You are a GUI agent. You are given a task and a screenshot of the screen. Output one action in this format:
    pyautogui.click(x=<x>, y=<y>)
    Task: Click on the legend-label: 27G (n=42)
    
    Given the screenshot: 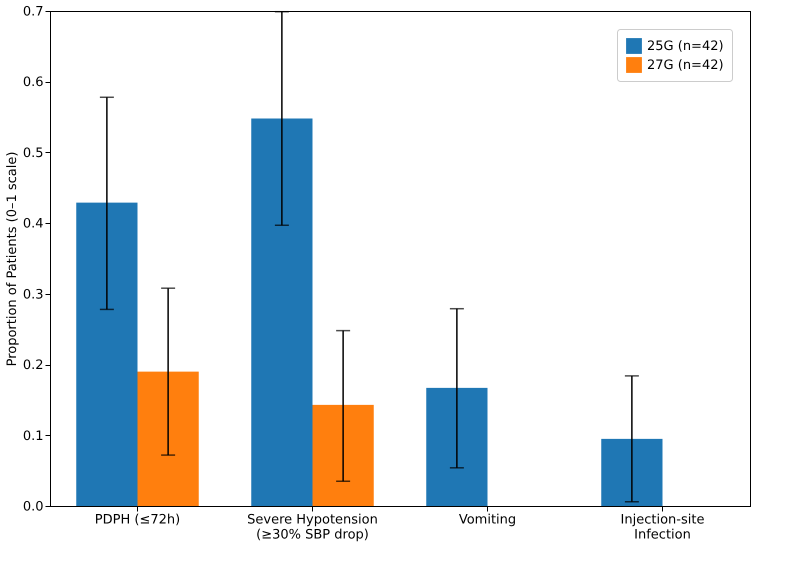 What is the action you would take?
    pyautogui.click(x=685, y=65)
    